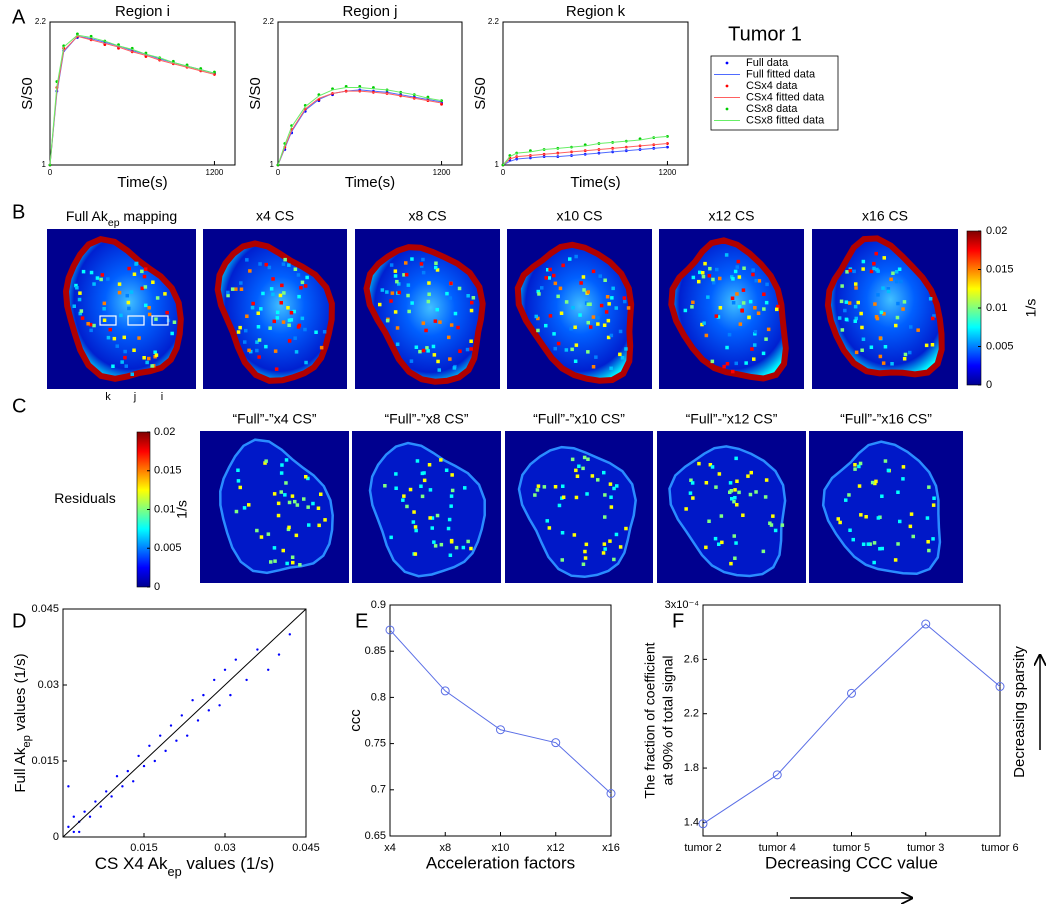 The width and height of the screenshot is (1050, 909). What do you see at coordinates (777, 848) in the screenshot?
I see `x-tick-label: tumor 4` at bounding box center [777, 848].